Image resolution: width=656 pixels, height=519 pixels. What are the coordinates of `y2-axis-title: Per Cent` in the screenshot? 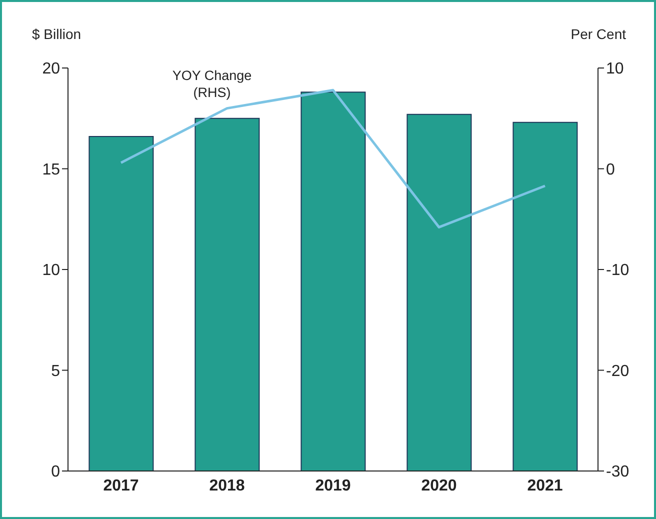 It's located at (598, 34).